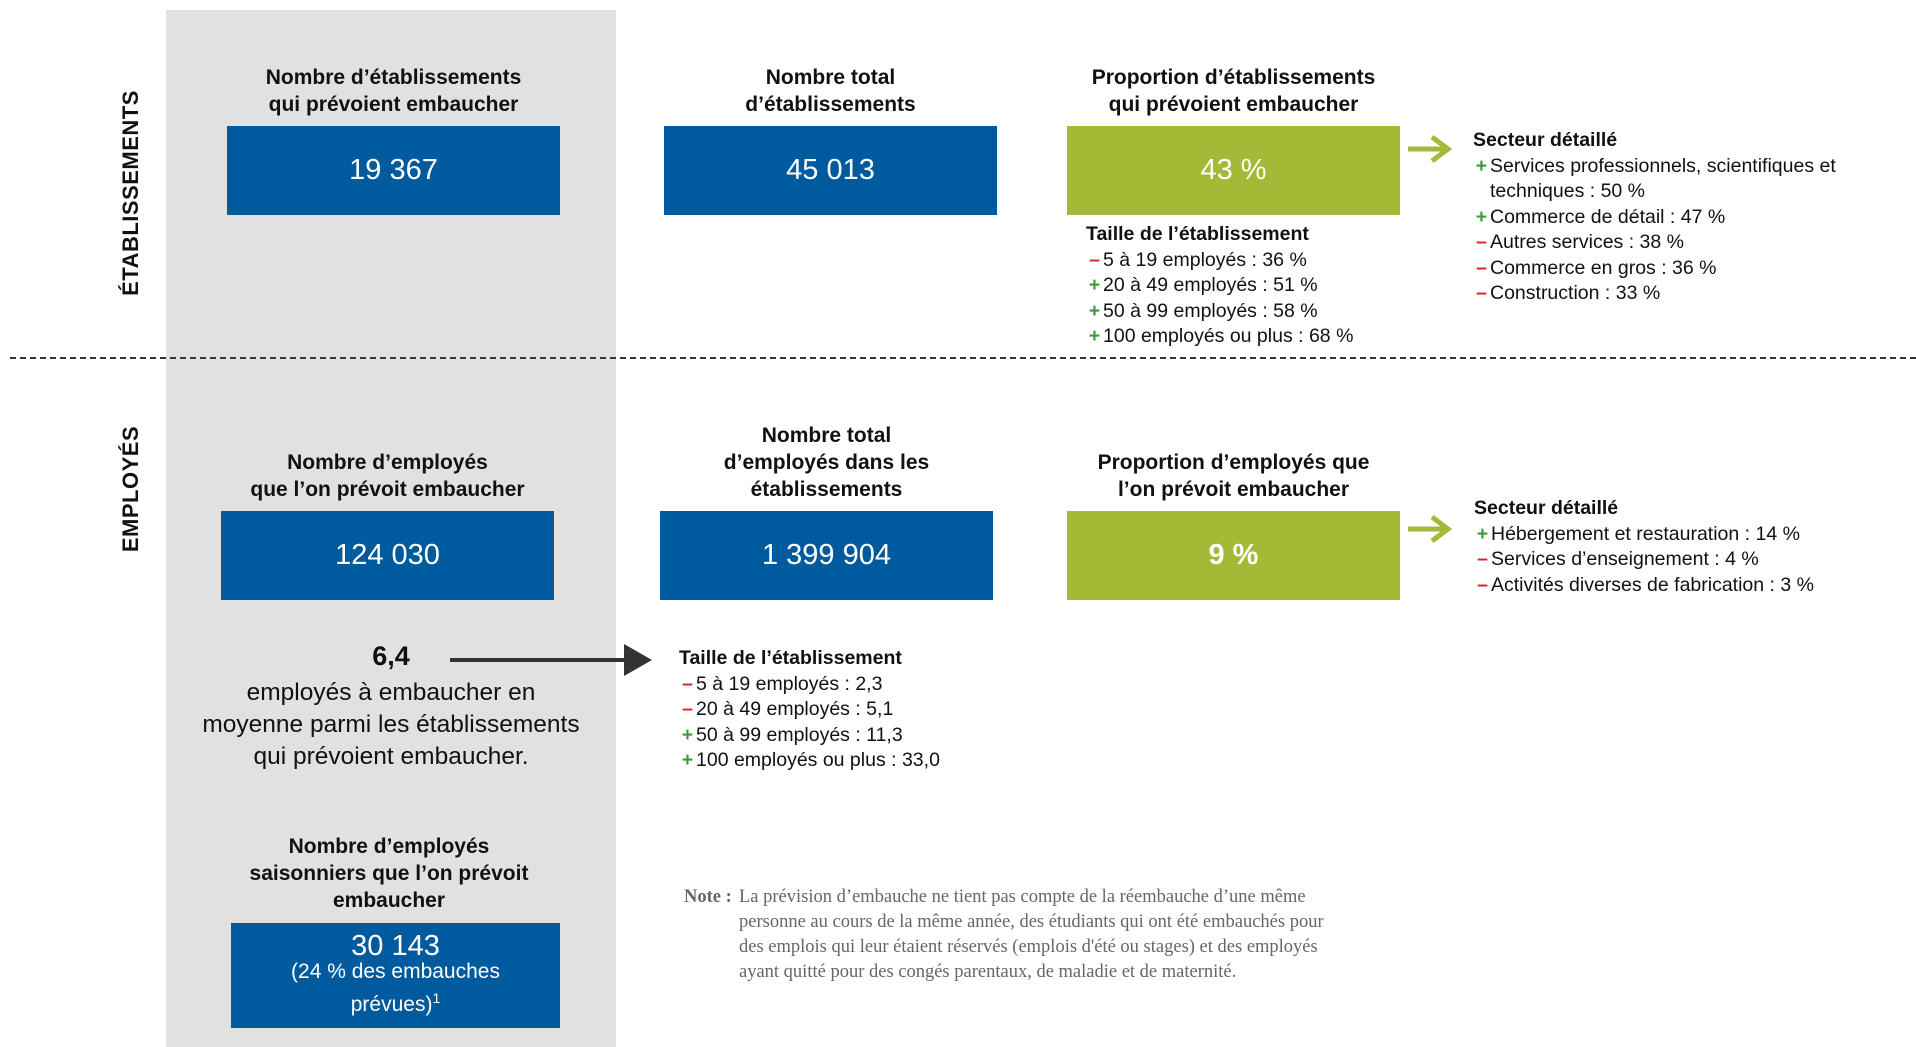 The width and height of the screenshot is (1916, 1047). I want to click on average-value: 6,4, so click(391, 656).